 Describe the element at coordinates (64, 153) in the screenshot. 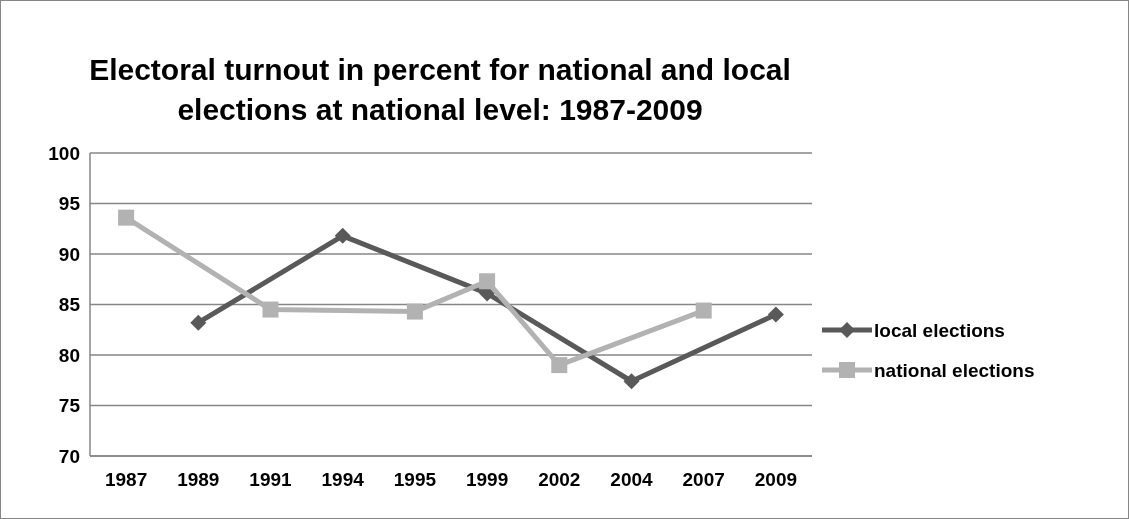

I see `y-tick-label: 100` at that location.